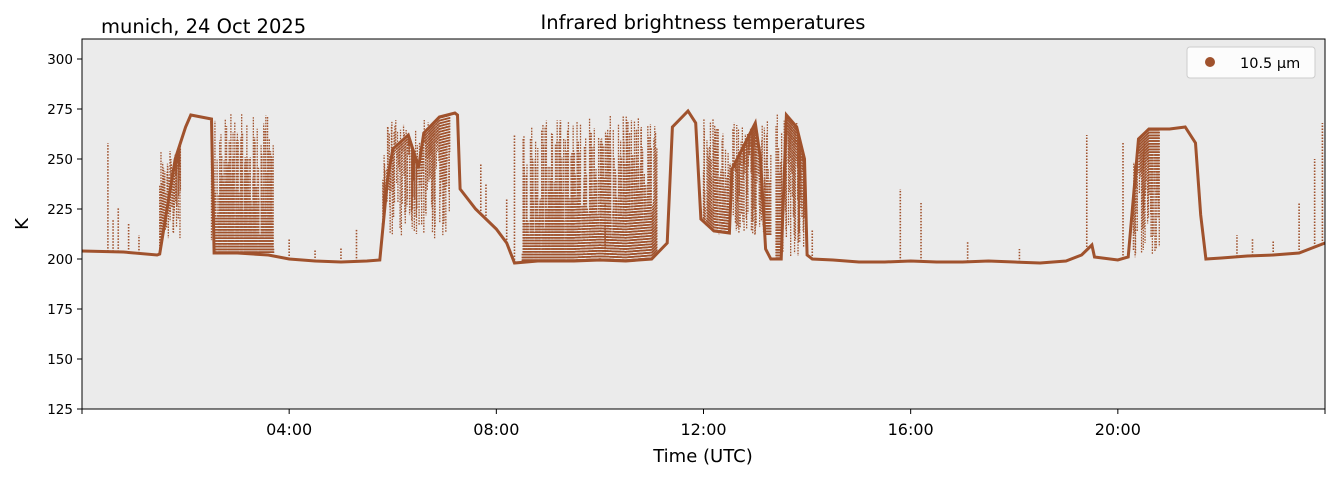 The width and height of the screenshot is (1335, 478). What do you see at coordinates (703, 429) in the screenshot?
I see `x-tick-label: 12:00` at bounding box center [703, 429].